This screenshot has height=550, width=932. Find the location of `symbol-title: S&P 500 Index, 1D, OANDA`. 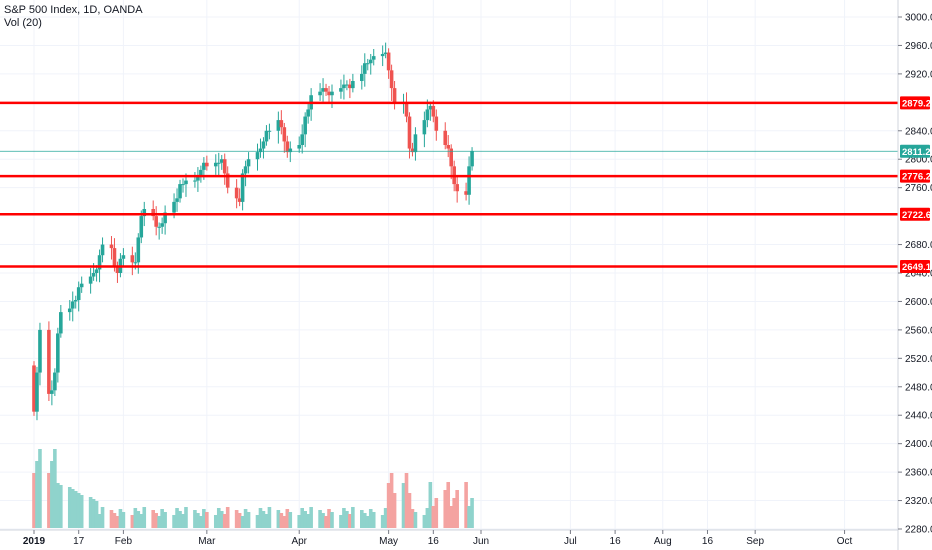

symbol-title: S&P 500 Index, 1D, OANDA is located at coordinates (73, 10).